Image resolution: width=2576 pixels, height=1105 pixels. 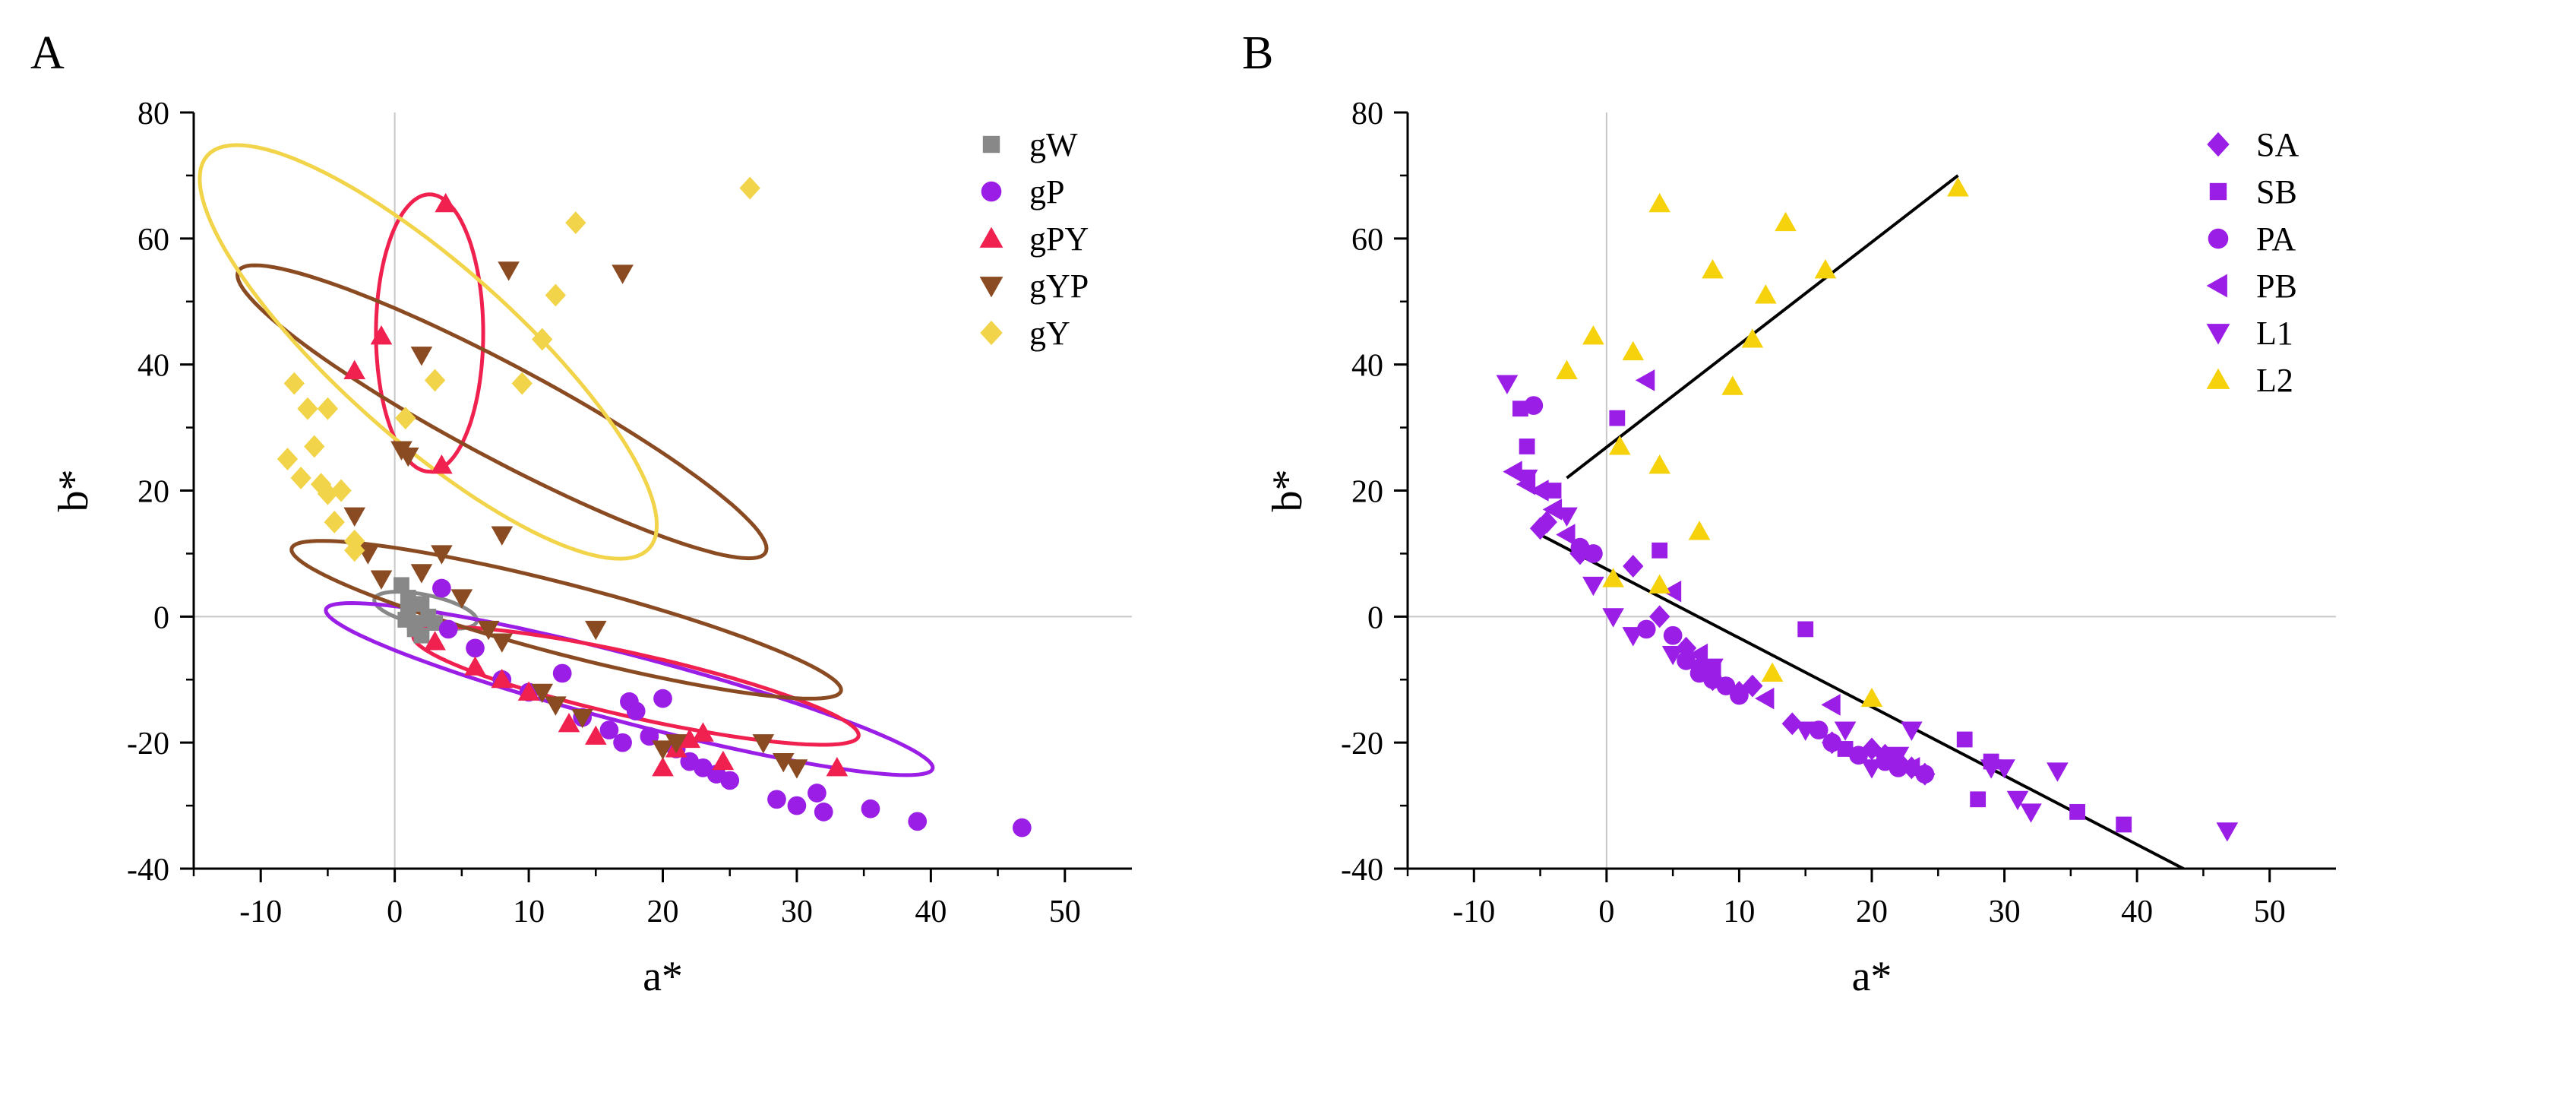 What do you see at coordinates (2218, 144) in the screenshot?
I see `legend-marker-sa` at bounding box center [2218, 144].